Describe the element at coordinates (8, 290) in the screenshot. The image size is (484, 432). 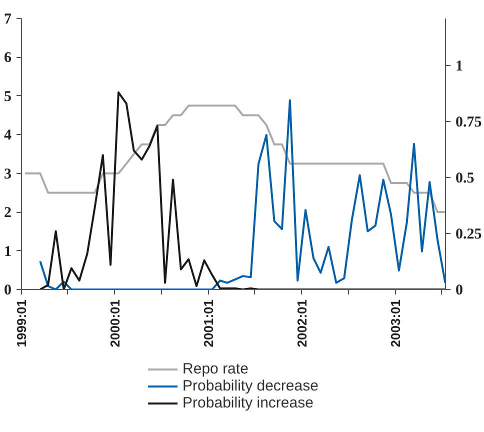
I see `y-tick-label: 0` at that location.